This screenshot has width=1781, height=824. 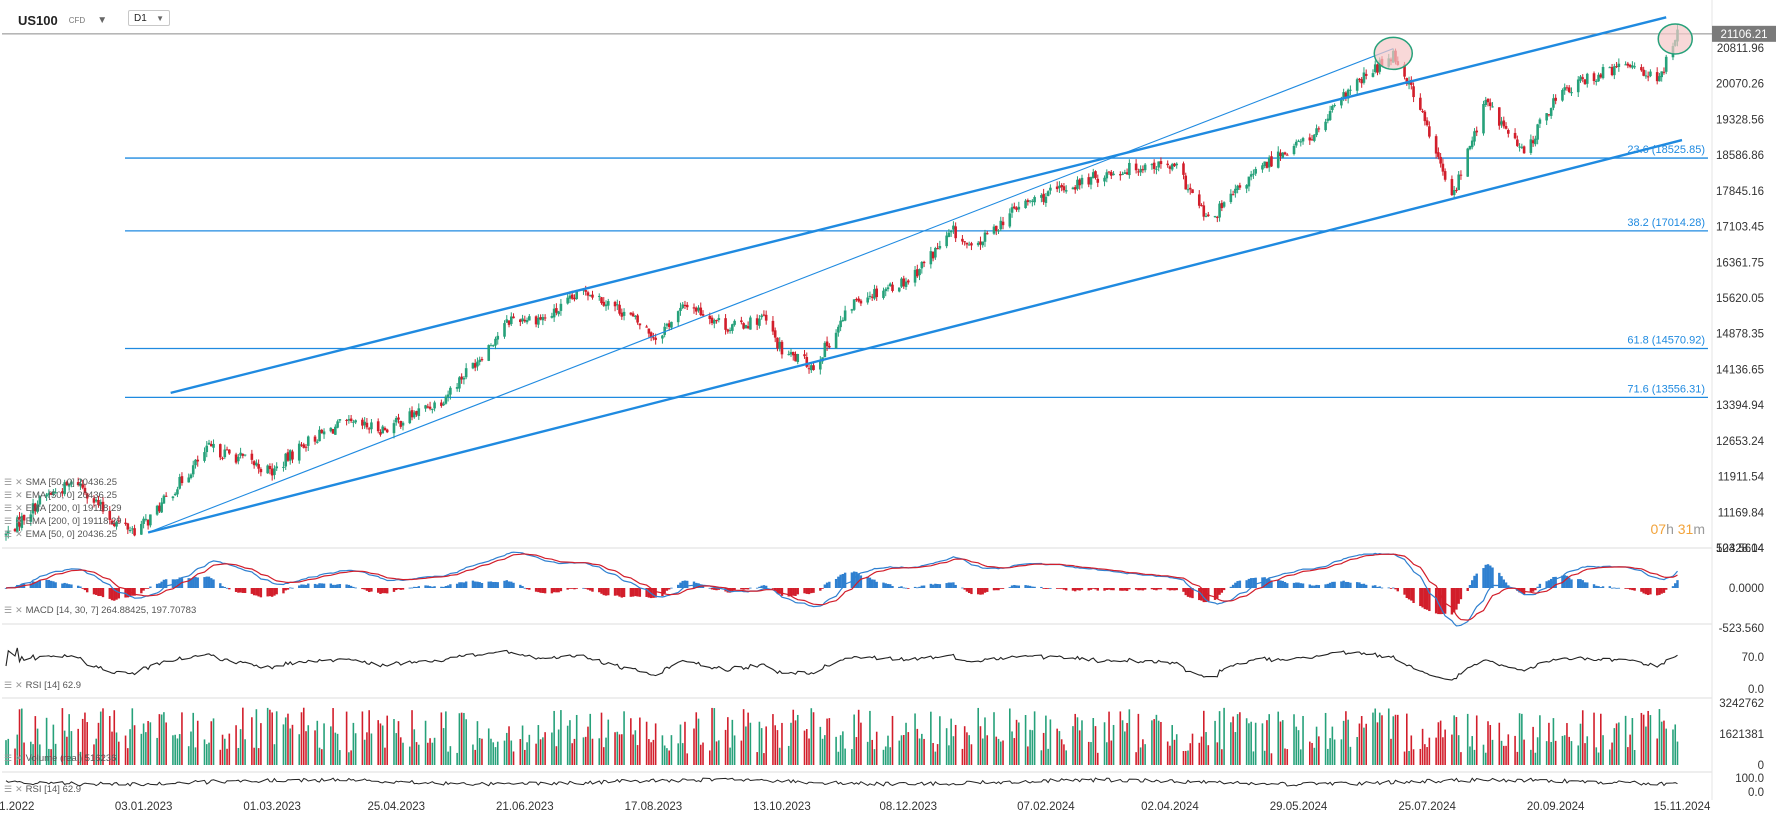 What do you see at coordinates (1299, 807) in the screenshot?
I see `x-tick-label: 29.05.2024` at bounding box center [1299, 807].